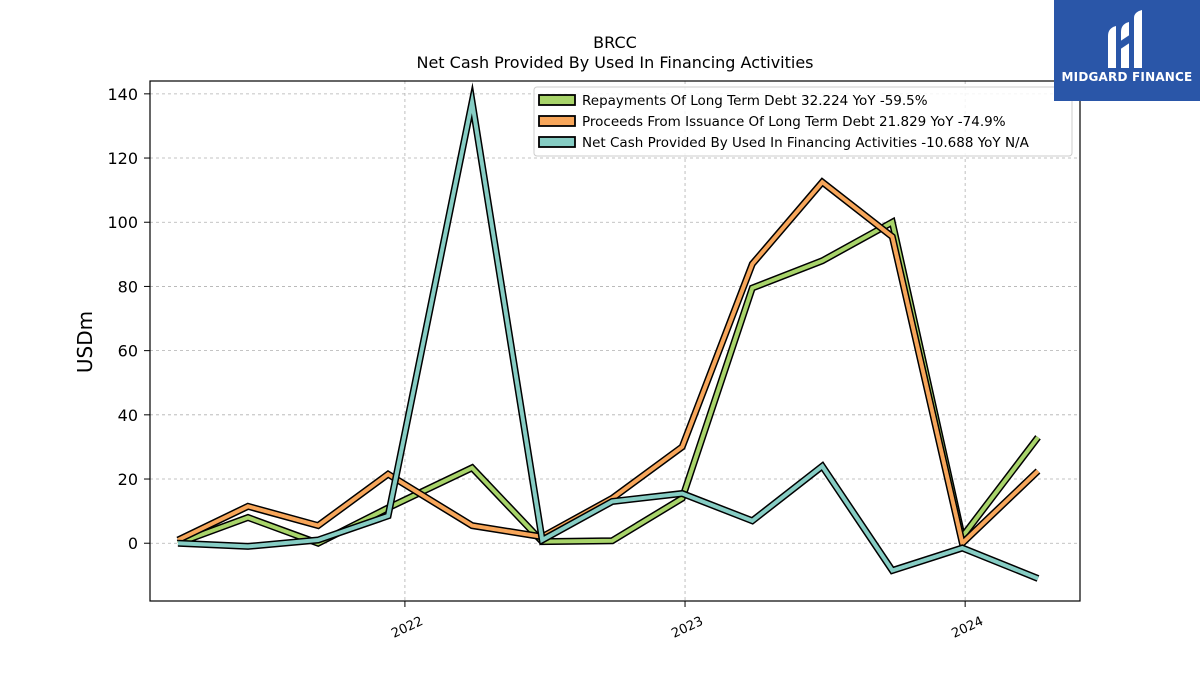 Image resolution: width=1200 pixels, height=675 pixels. I want to click on y-axis-label: USDm, so click(85, 342).